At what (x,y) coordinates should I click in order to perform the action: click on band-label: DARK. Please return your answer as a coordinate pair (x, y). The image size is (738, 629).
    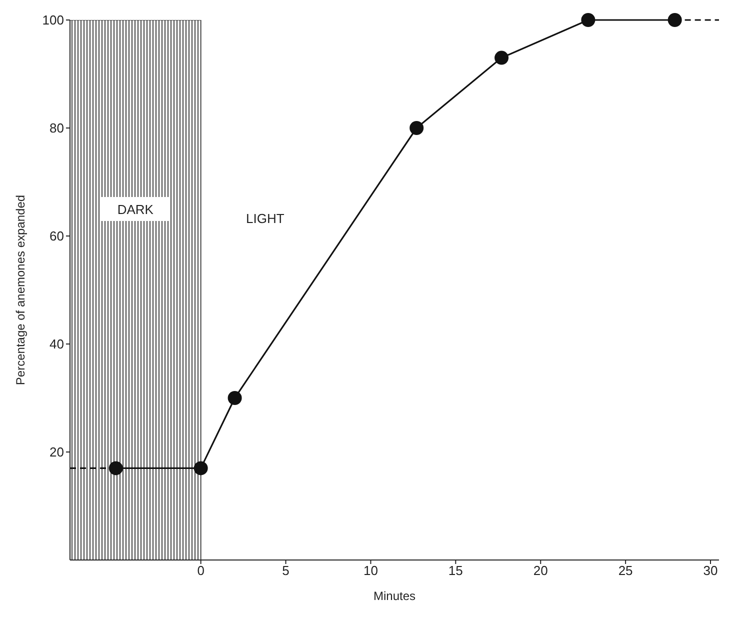
    Looking at the image, I should click on (135, 209).